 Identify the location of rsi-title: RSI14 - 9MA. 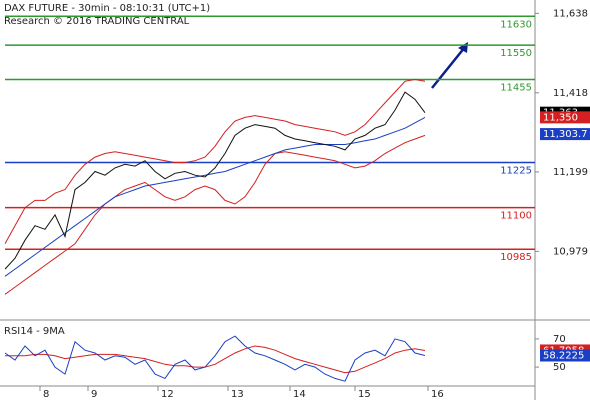
(34, 331).